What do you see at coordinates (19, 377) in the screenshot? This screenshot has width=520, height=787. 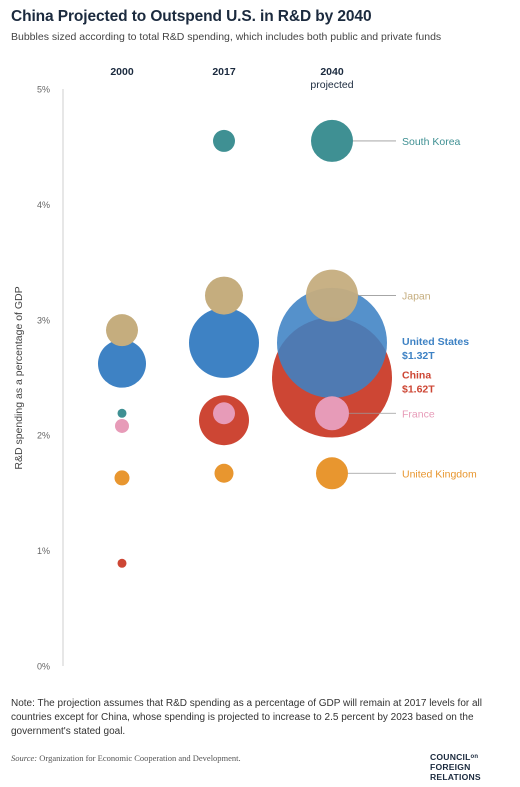 I see `y-axis-title: R&D spending as a percentage of GDP` at bounding box center [19, 377].